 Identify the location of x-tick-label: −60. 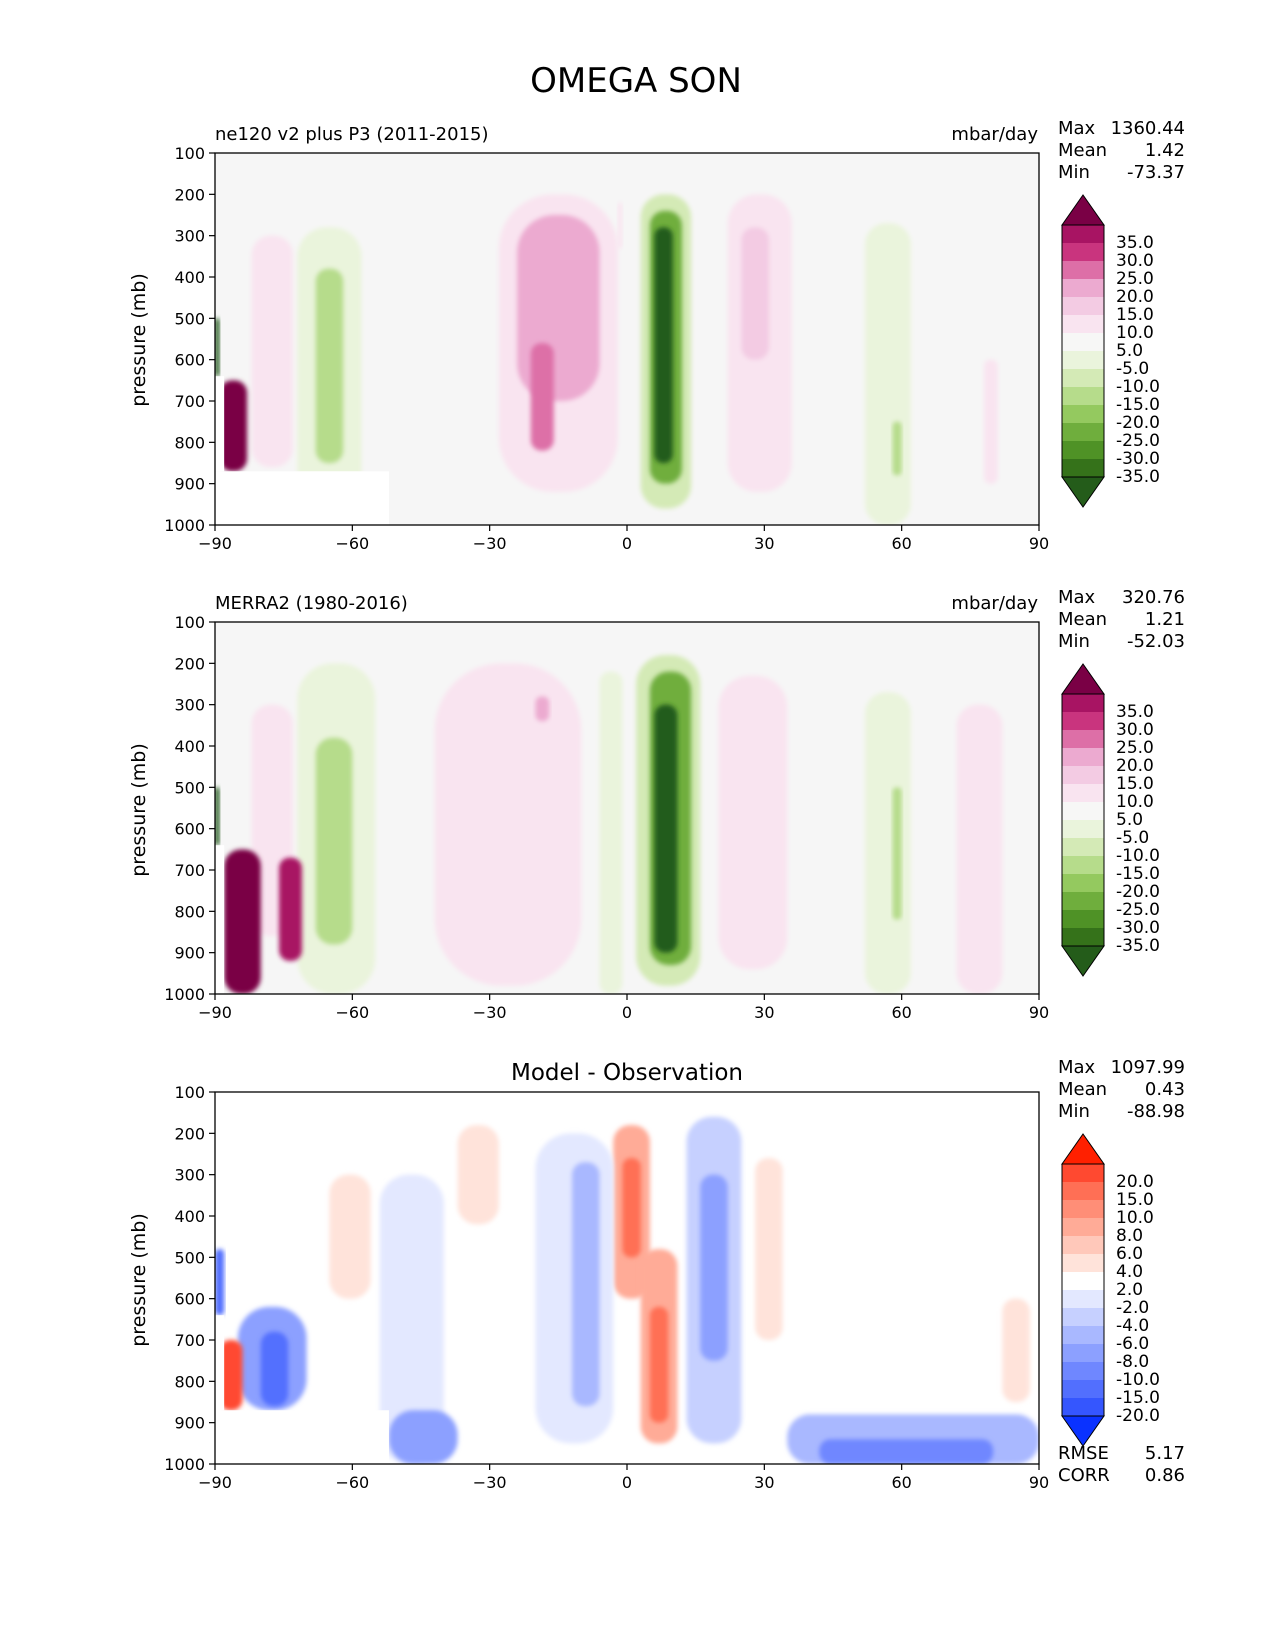
(352, 543).